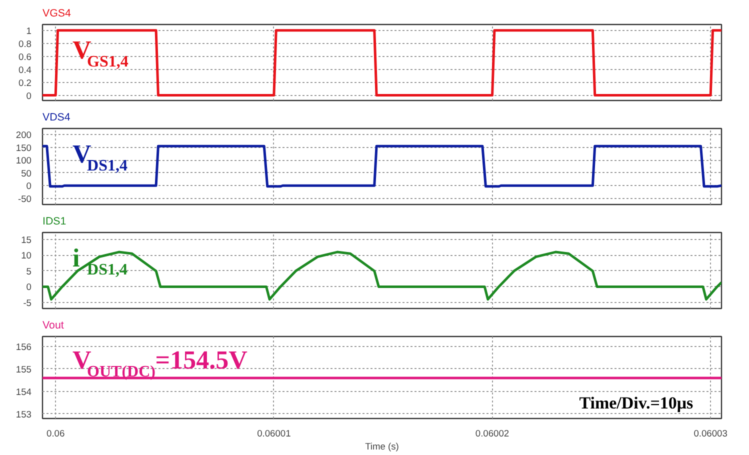  Describe the element at coordinates (57, 14) in the screenshot. I see `chart-title: VGS4` at that location.